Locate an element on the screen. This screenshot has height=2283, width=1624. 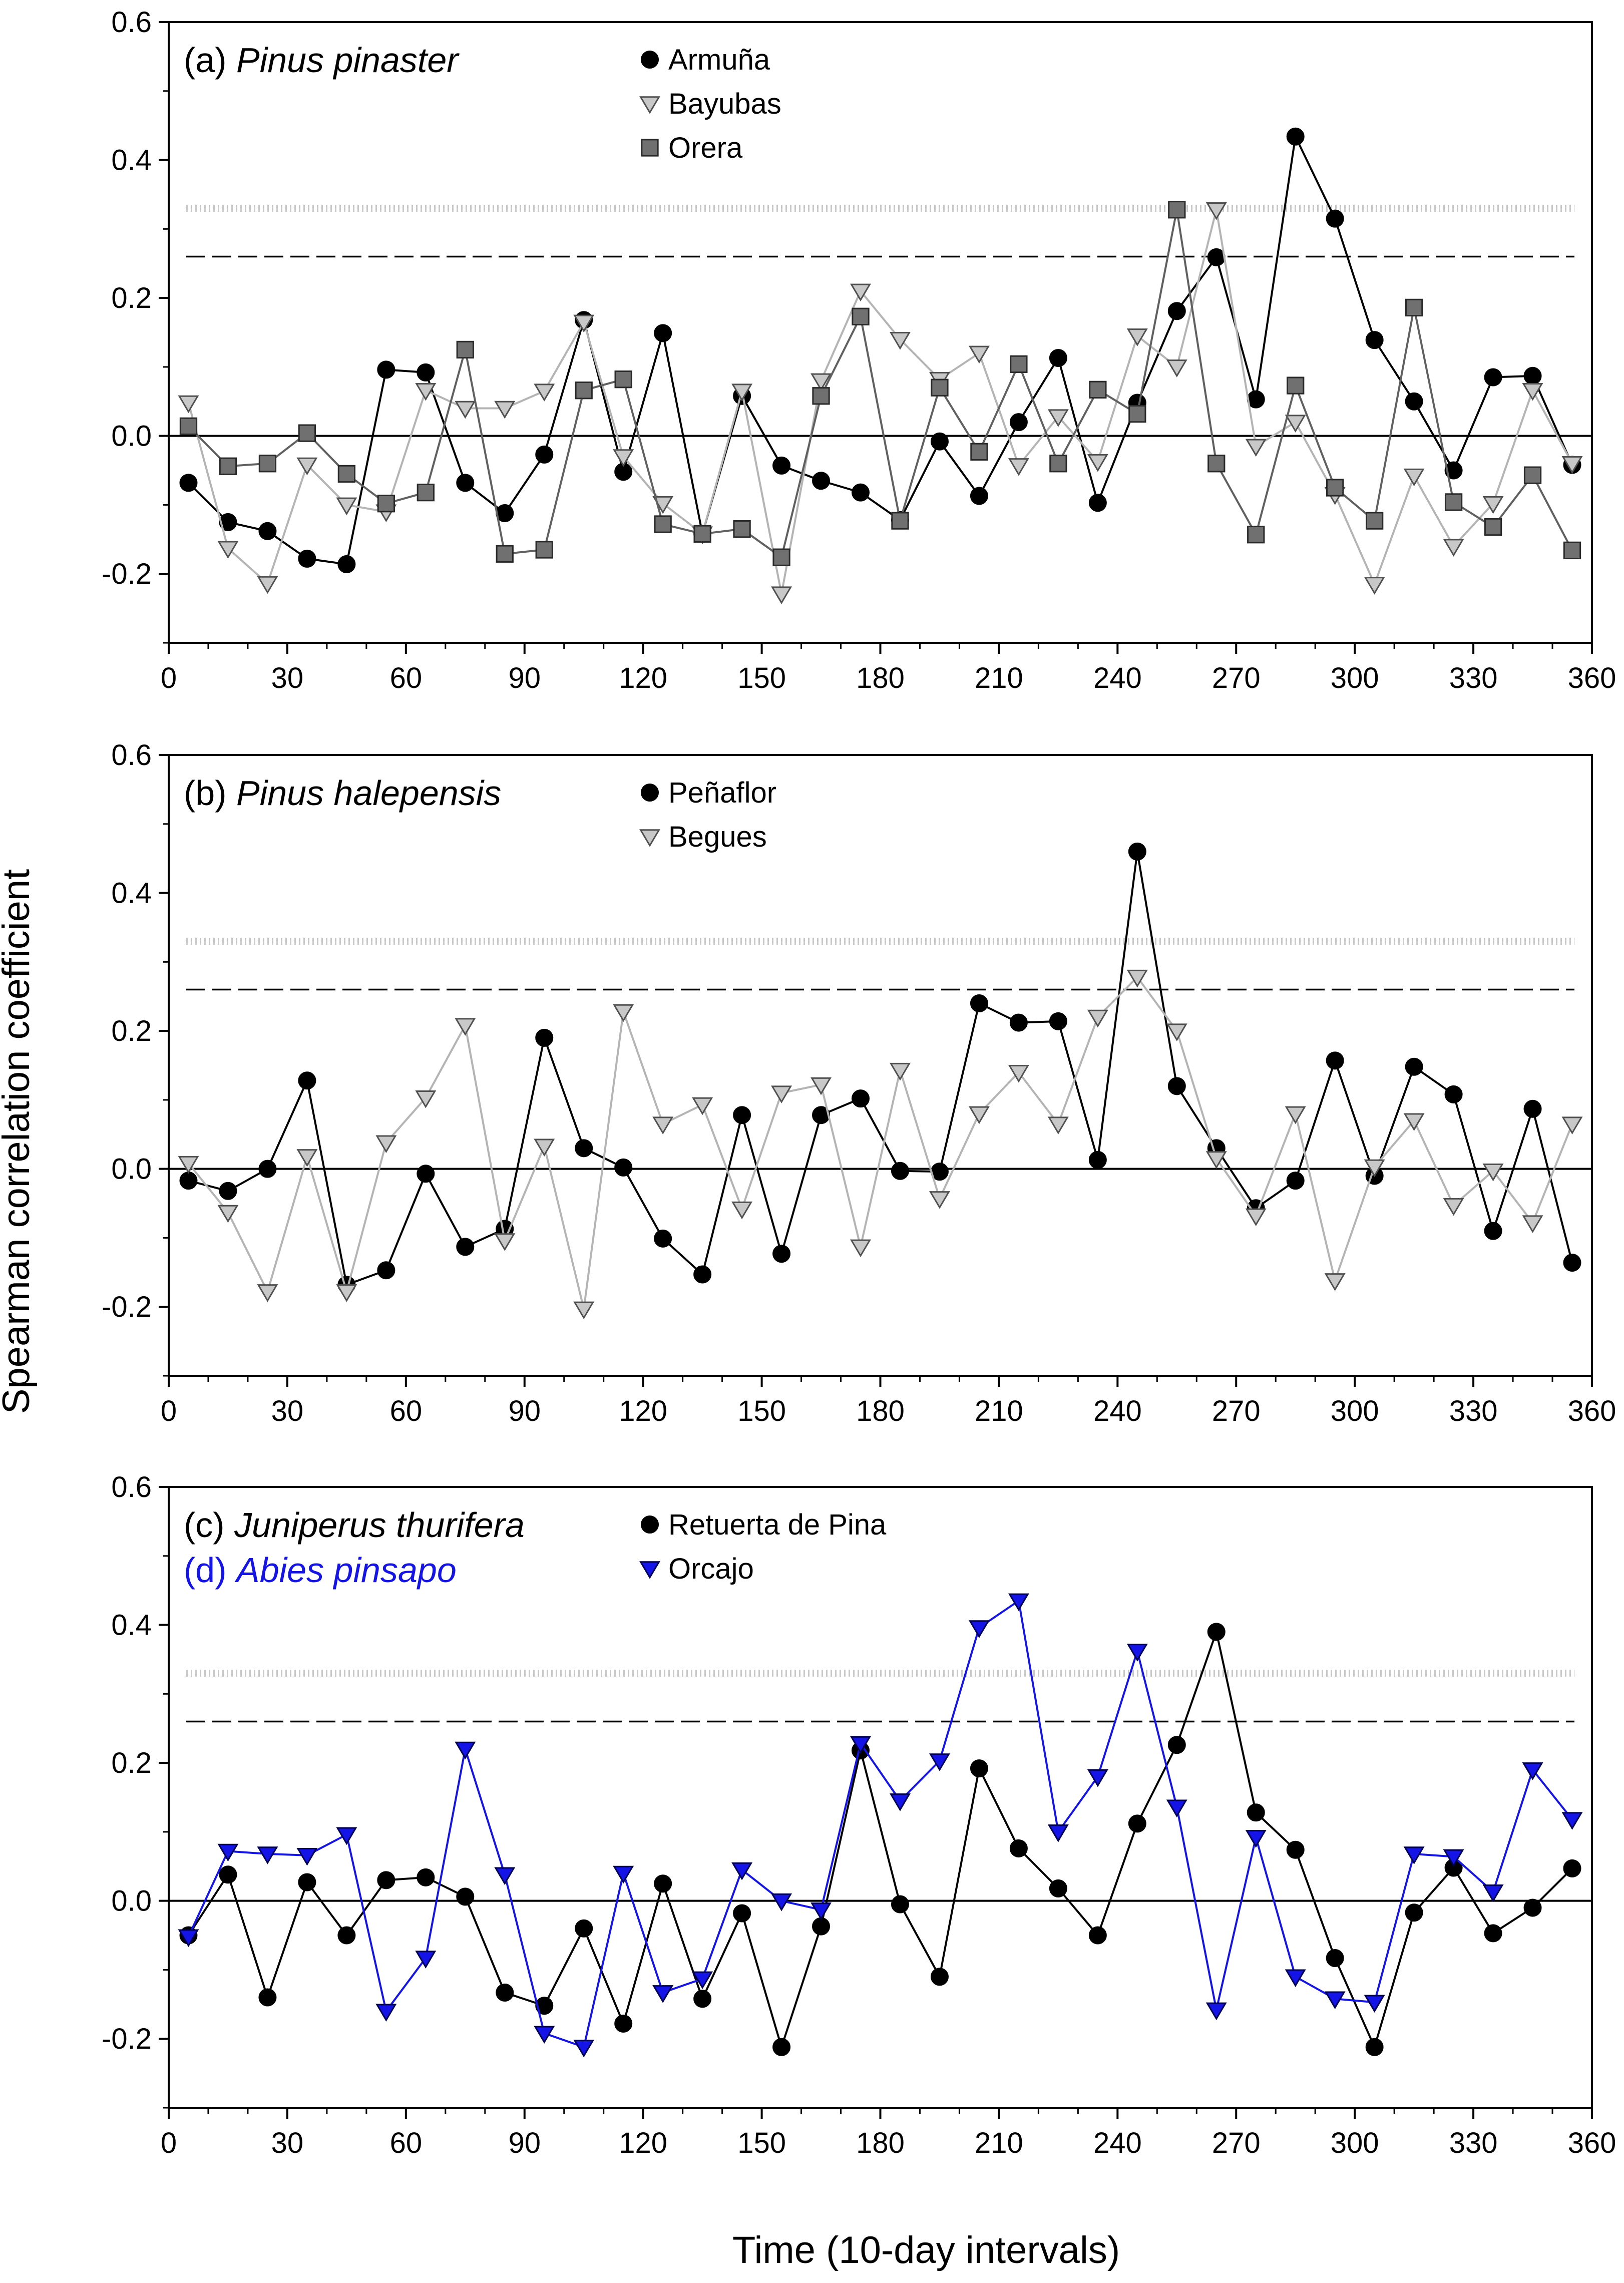
y-tick-label: -0.2 is located at coordinates (127, 1307).